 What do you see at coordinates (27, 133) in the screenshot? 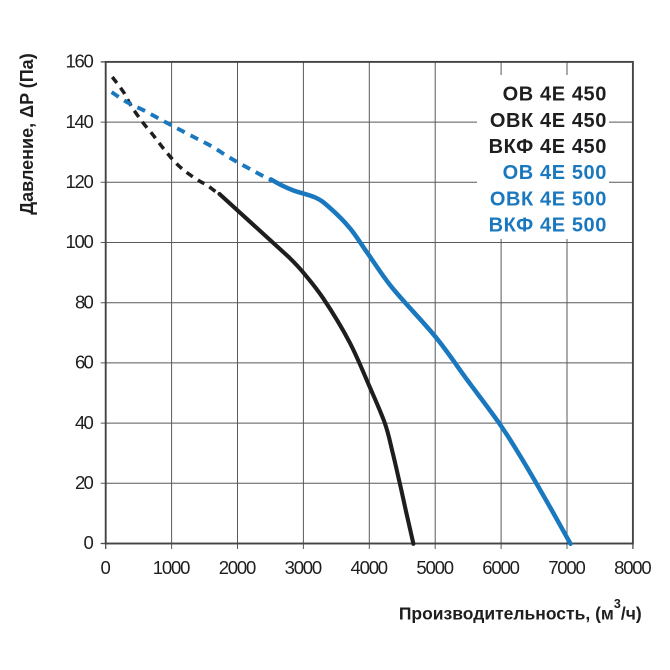
I see `svg-text: Давление, ΔP (Па)` at bounding box center [27, 133].